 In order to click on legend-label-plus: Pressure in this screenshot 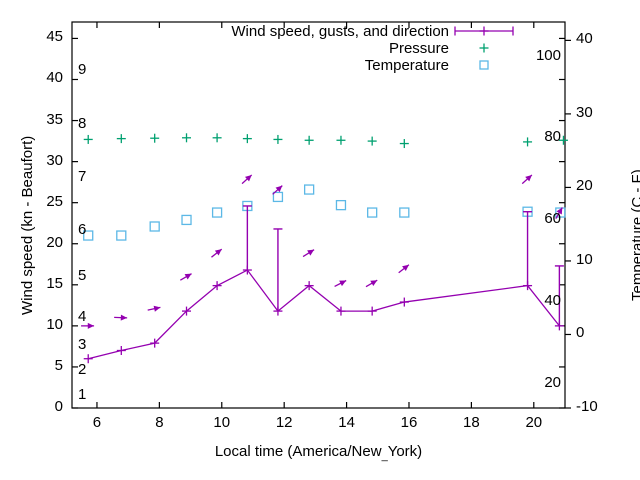, I will do `click(418, 48)`.